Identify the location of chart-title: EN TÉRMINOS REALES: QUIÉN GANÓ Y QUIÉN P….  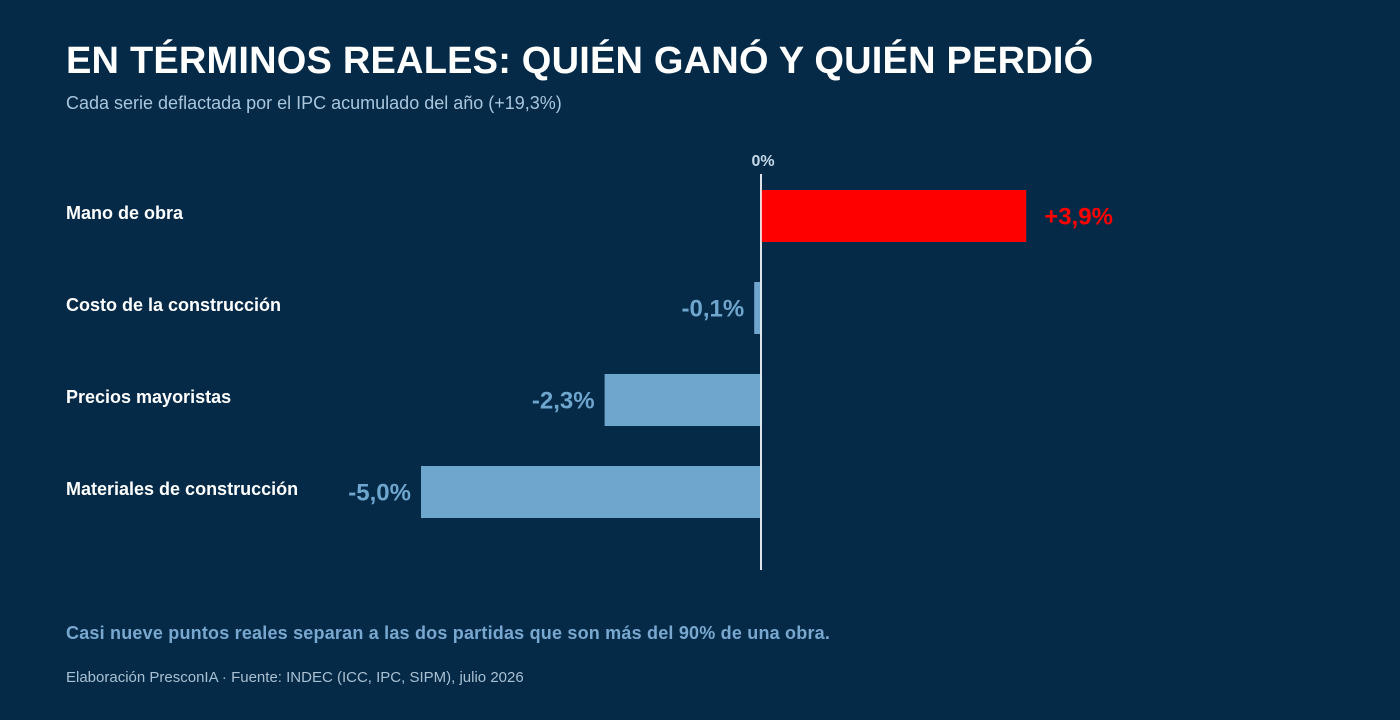
(580, 61).